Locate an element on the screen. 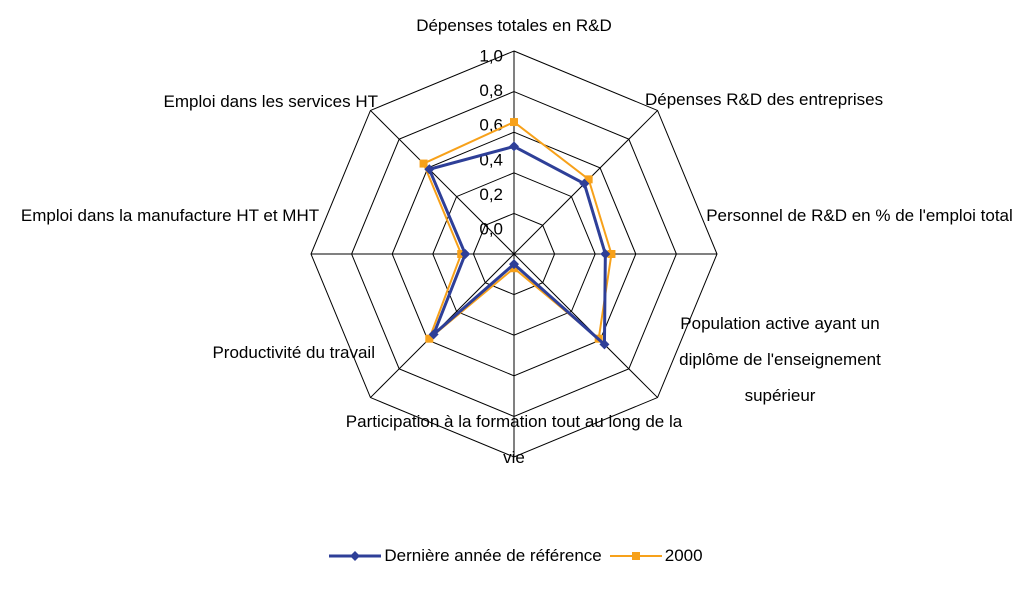  category-label: Dépenses R&D des entreprises is located at coordinates (764, 99).